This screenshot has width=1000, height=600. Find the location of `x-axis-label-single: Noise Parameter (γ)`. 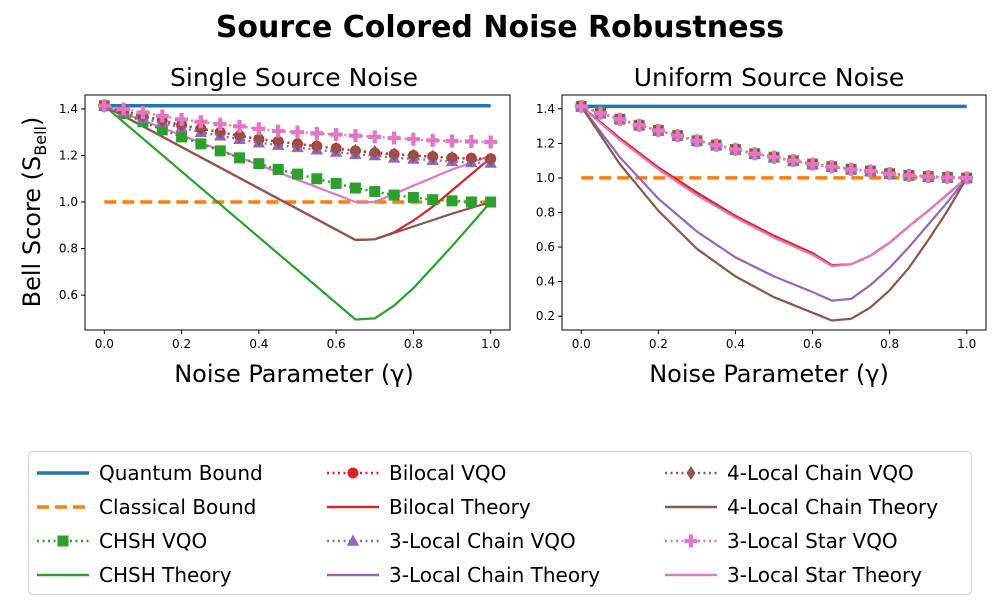

x-axis-label-single: Noise Parameter (γ) is located at coordinates (294, 374).